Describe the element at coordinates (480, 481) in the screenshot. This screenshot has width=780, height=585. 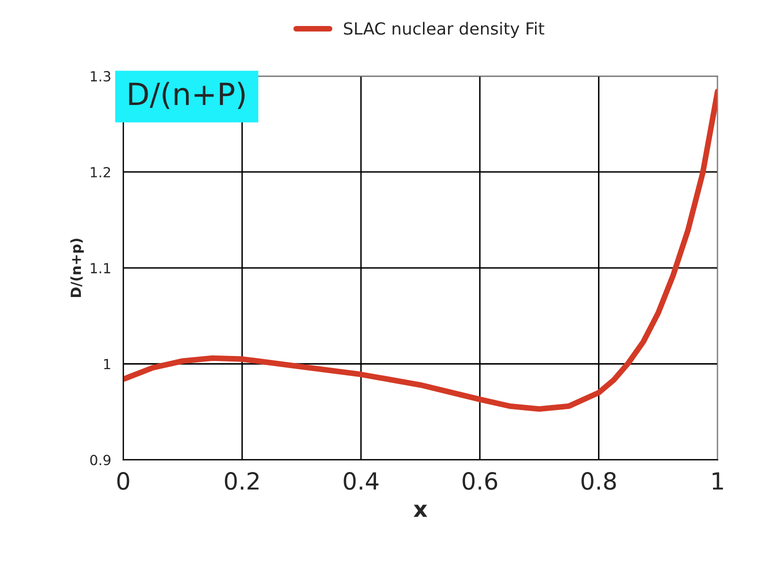
I see `x-tick-label: 0.6` at that location.